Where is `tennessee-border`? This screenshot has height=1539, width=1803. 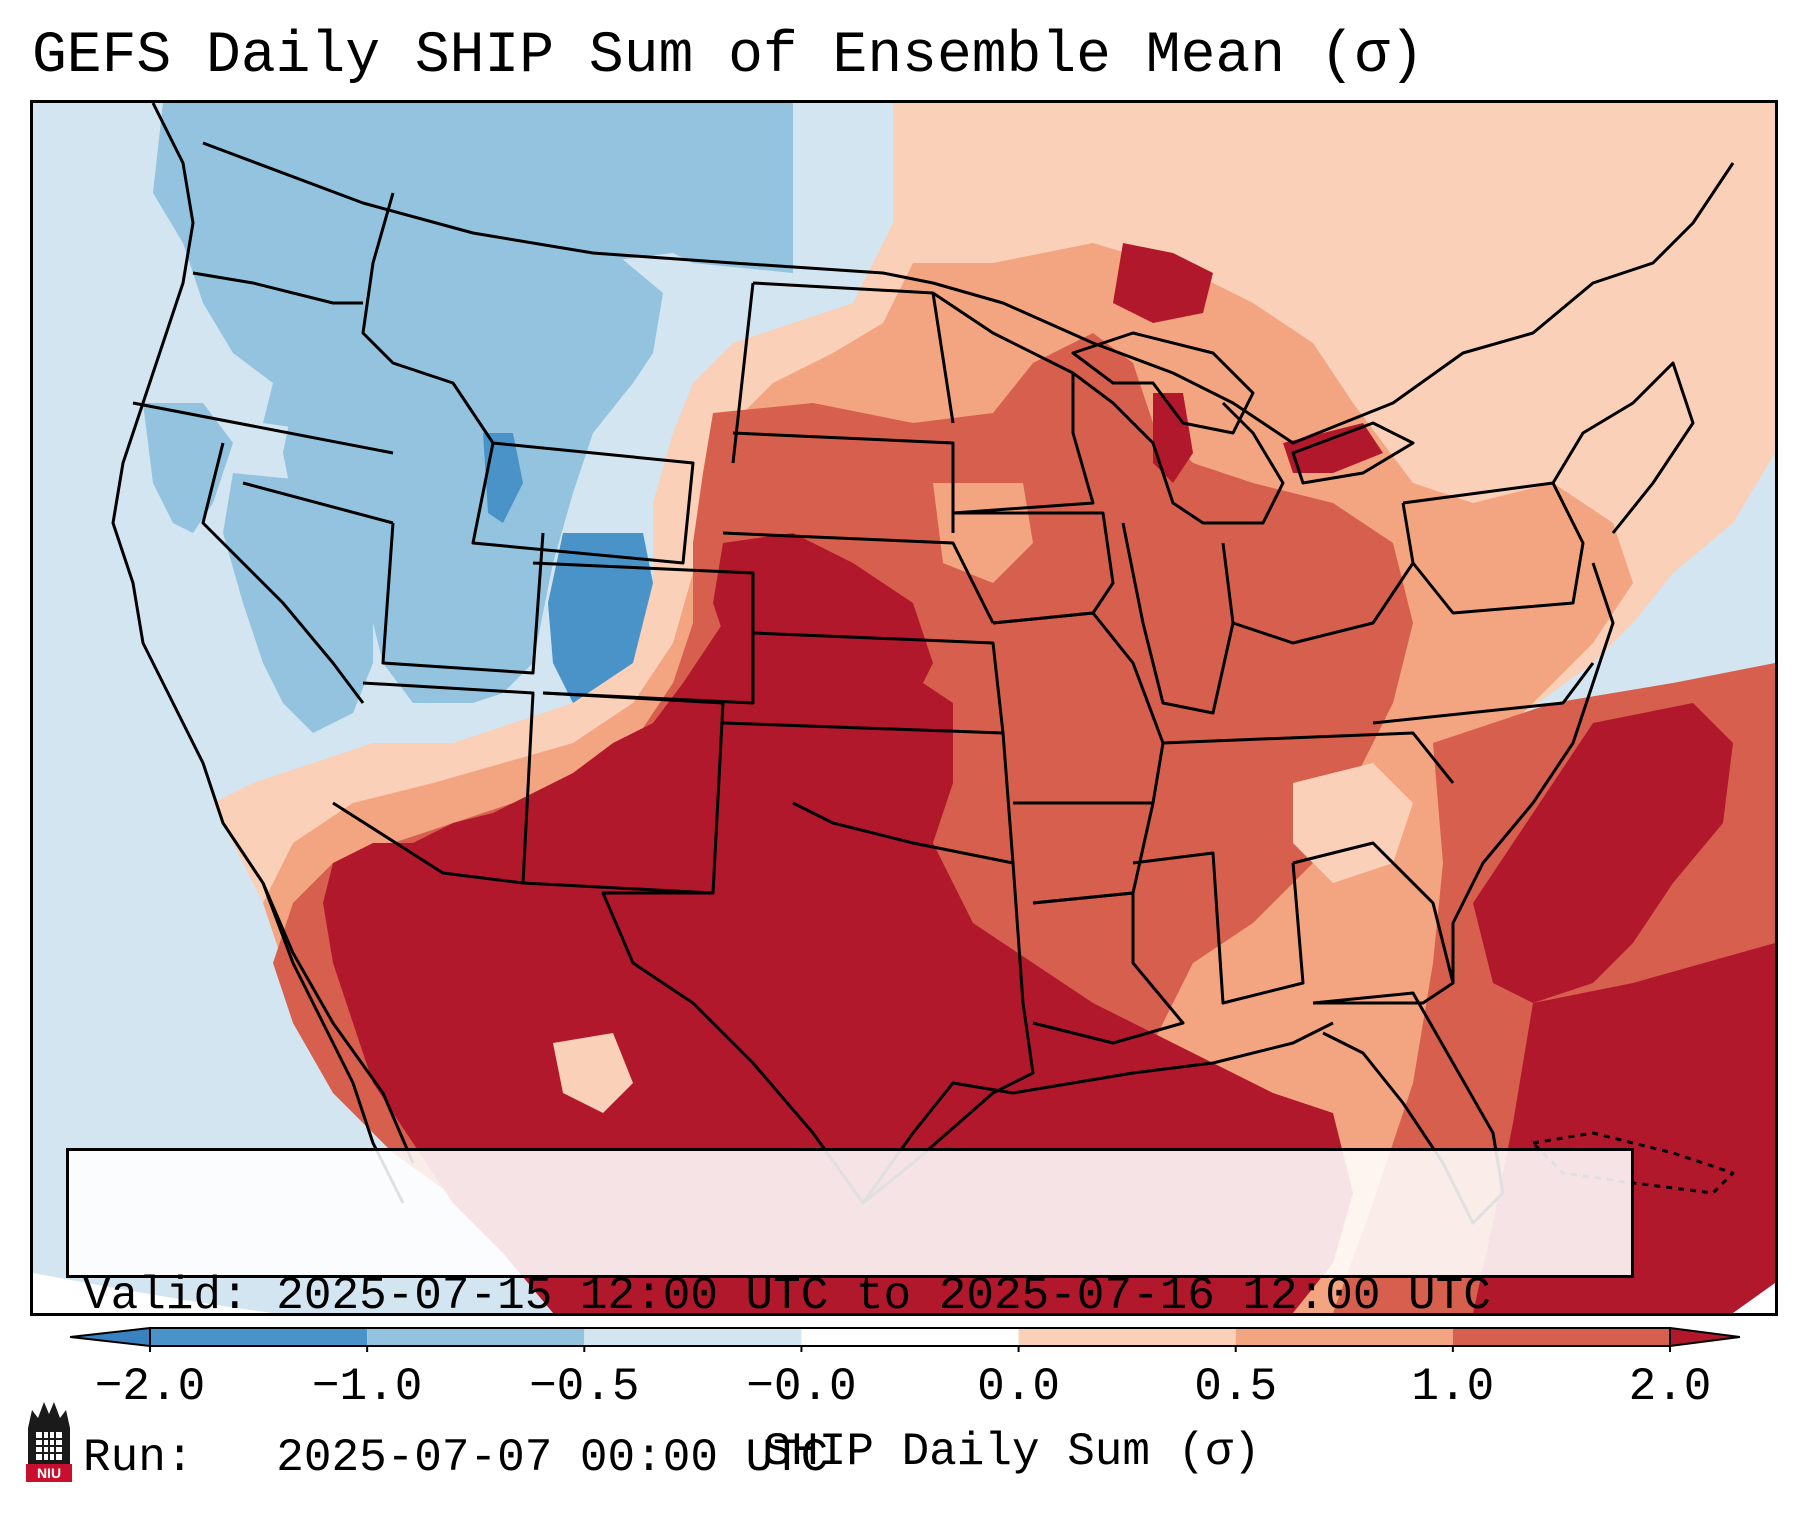 tennessee-border is located at coordinates (1308, 757).